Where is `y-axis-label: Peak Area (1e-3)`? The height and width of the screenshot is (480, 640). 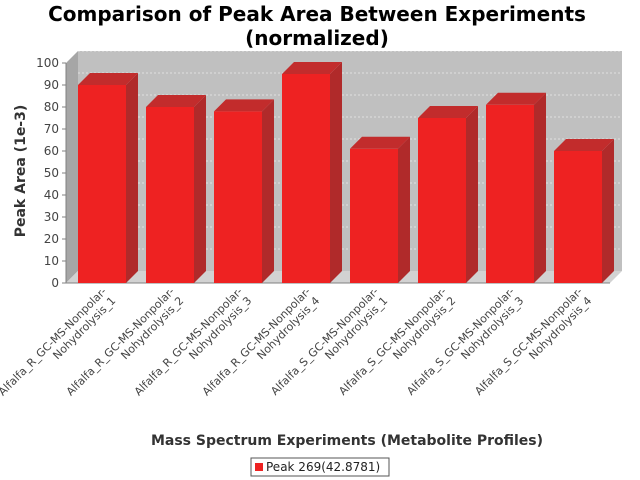
y-axis-label: Peak Area (1e-3) is located at coordinates (21, 171).